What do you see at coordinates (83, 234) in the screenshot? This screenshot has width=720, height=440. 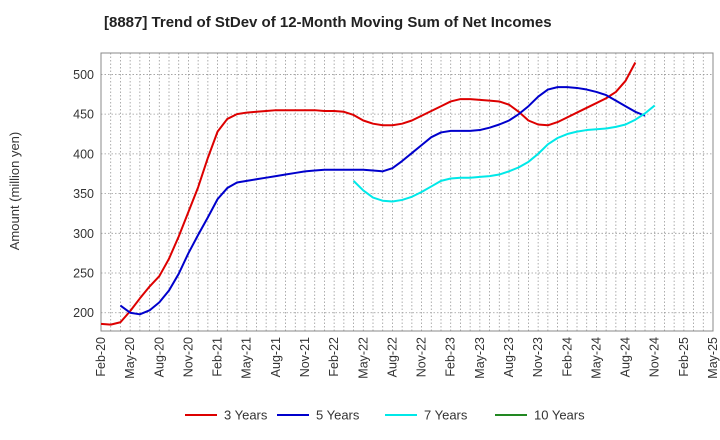 I see `y-tick-label: 300` at bounding box center [83, 234].